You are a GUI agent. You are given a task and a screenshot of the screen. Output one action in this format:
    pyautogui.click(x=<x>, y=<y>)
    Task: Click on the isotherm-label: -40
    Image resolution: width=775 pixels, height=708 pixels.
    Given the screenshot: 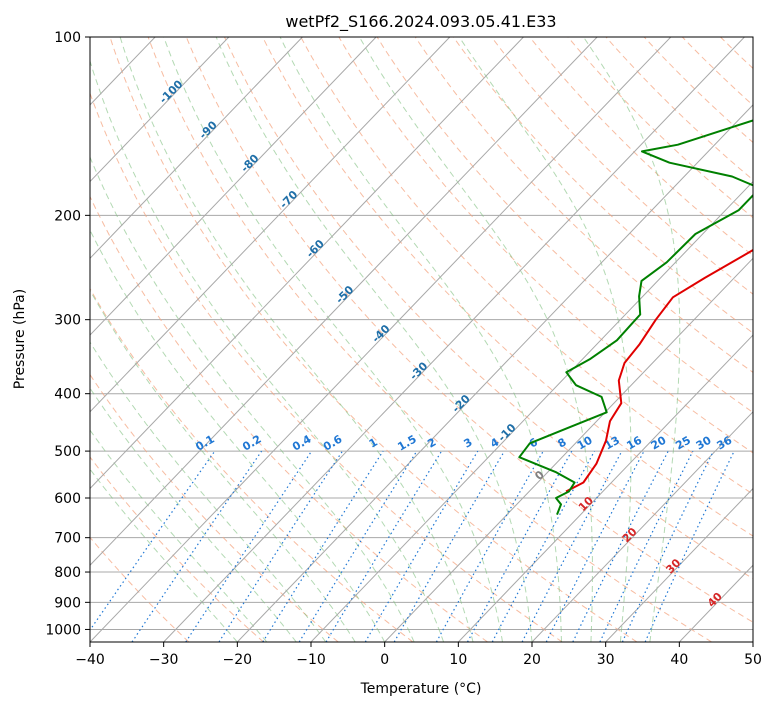 What is the action you would take?
    pyautogui.click(x=380, y=333)
    